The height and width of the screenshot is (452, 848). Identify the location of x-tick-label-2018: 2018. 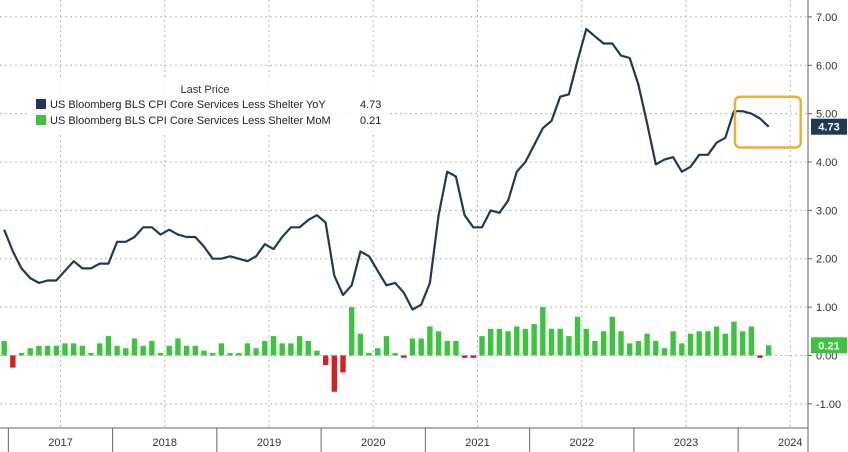
(164, 443).